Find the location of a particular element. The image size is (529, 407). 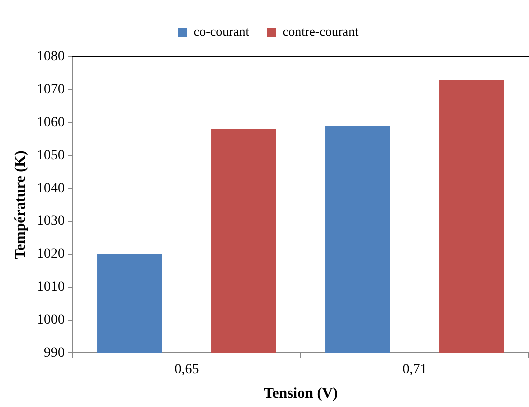

legend-label: co-courant is located at coordinates (222, 31).